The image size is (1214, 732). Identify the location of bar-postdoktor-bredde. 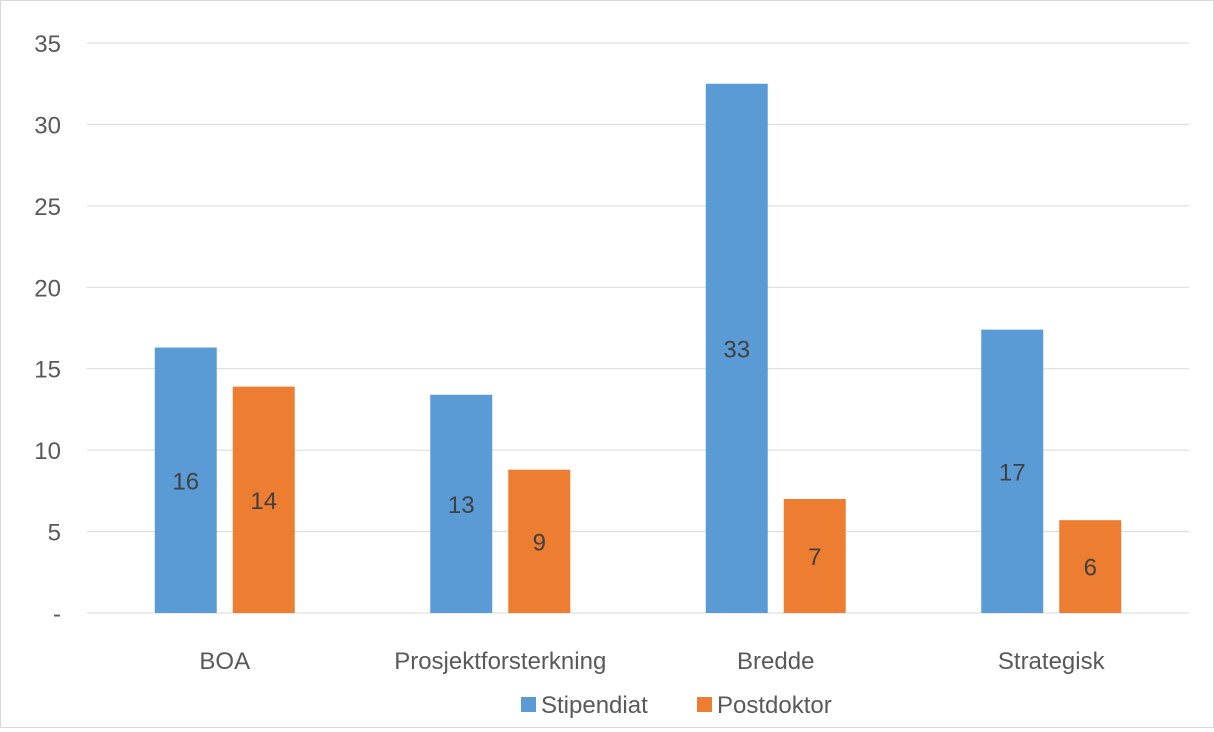
(814, 556).